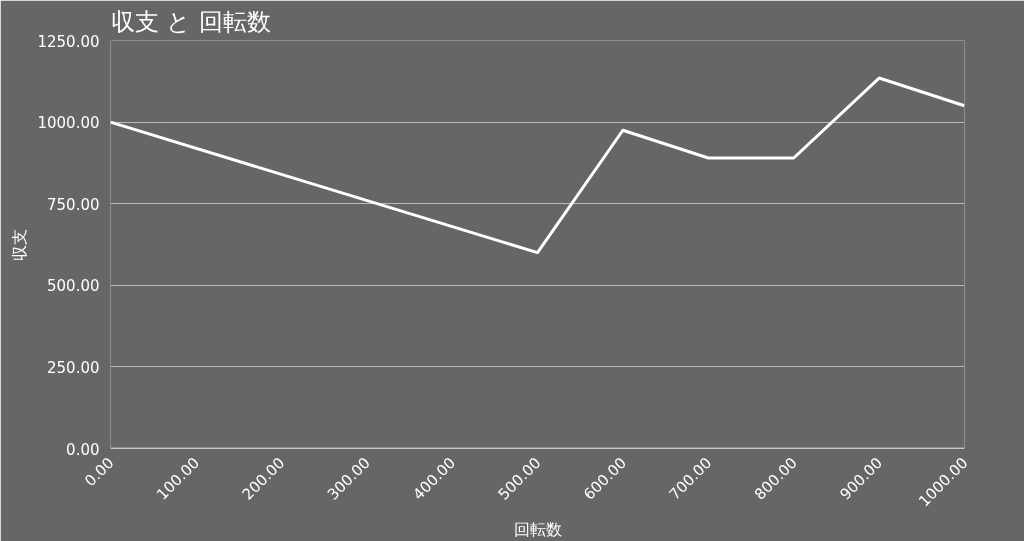 The height and width of the screenshot is (541, 1024). What do you see at coordinates (68, 41) in the screenshot?
I see `y-tick-label: 1250.00` at bounding box center [68, 41].